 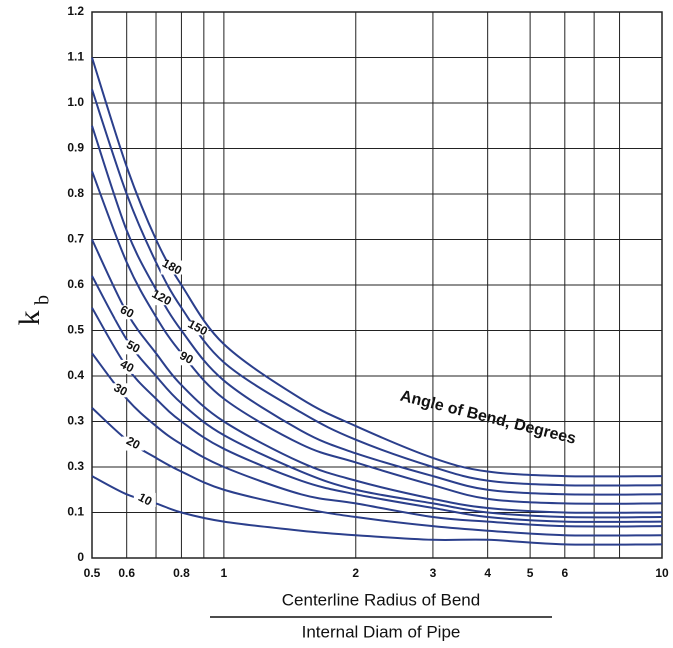 I want to click on y-tick-label: 0.7, so click(x=75, y=239).